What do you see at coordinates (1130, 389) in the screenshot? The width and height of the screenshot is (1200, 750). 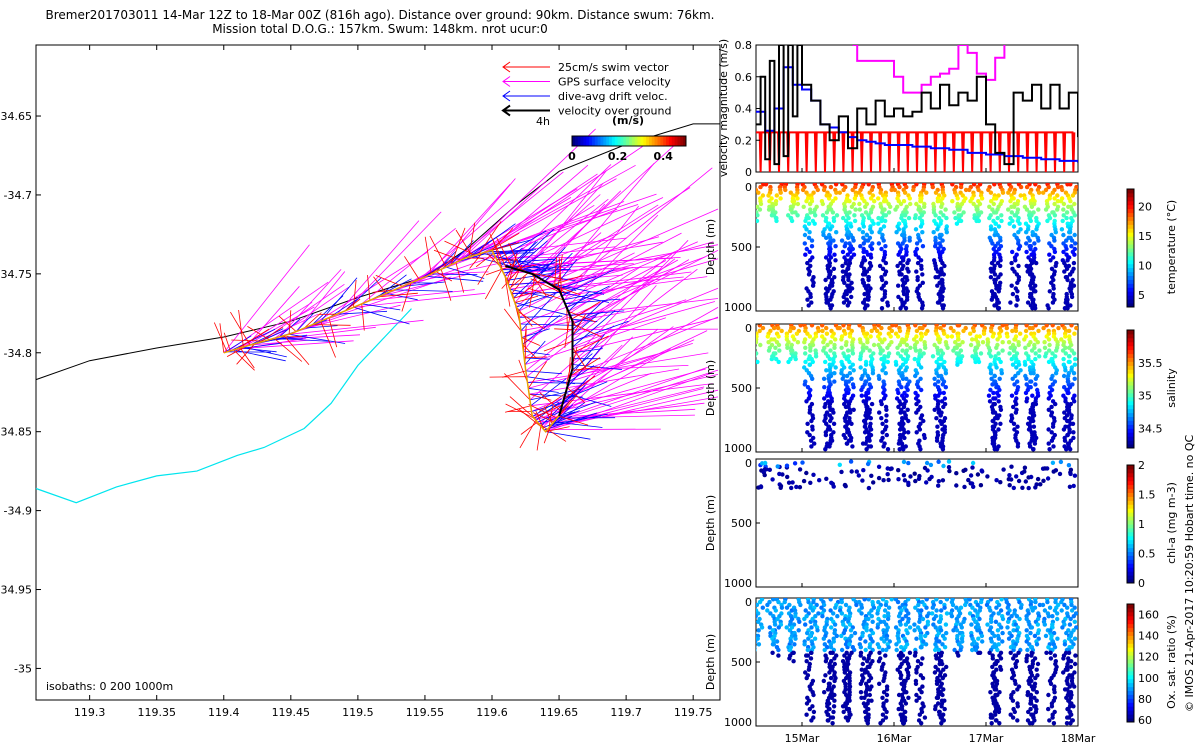 I see `salinity-colorbar-frame` at bounding box center [1130, 389].